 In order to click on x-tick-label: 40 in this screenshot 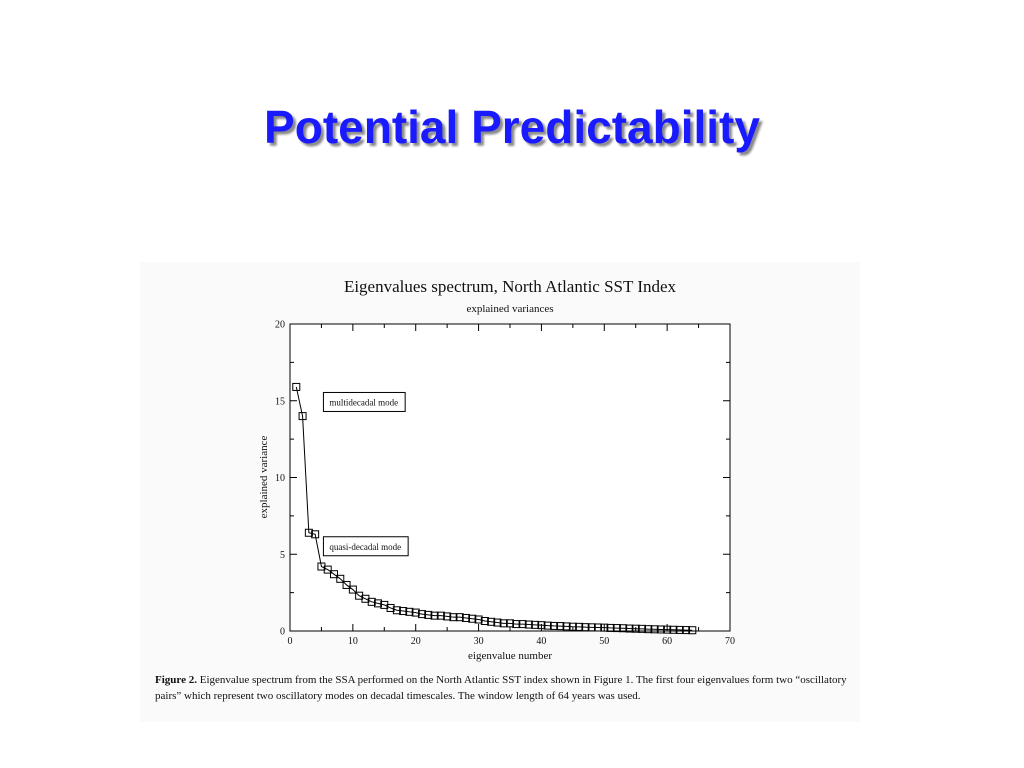, I will do `click(541, 641)`.